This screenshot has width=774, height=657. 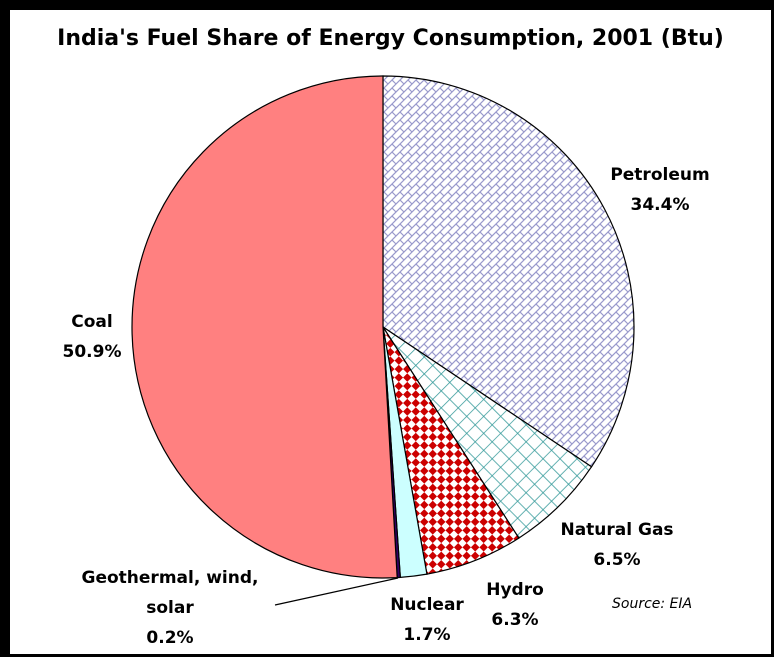 I want to click on source-note: Source: EIA, so click(x=652, y=604).